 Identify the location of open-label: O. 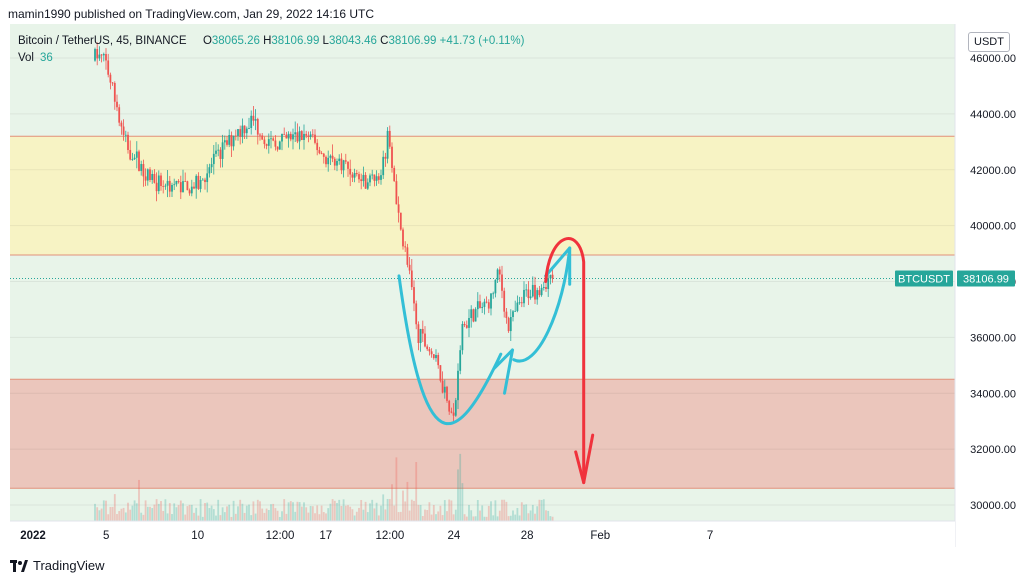
(207, 41).